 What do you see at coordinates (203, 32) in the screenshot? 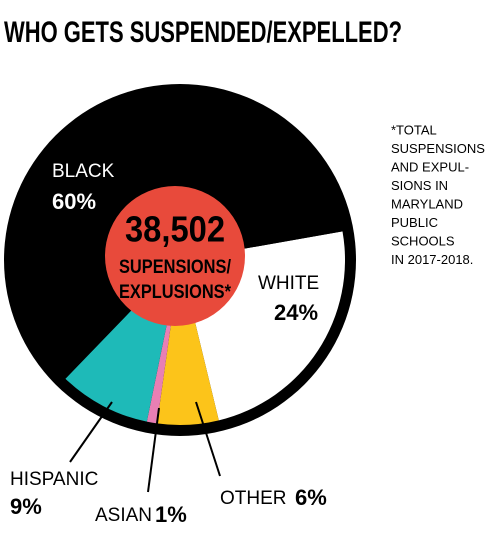
I see `chart-title: WHO GETS SUSPENDED/EXPELLED?` at bounding box center [203, 32].